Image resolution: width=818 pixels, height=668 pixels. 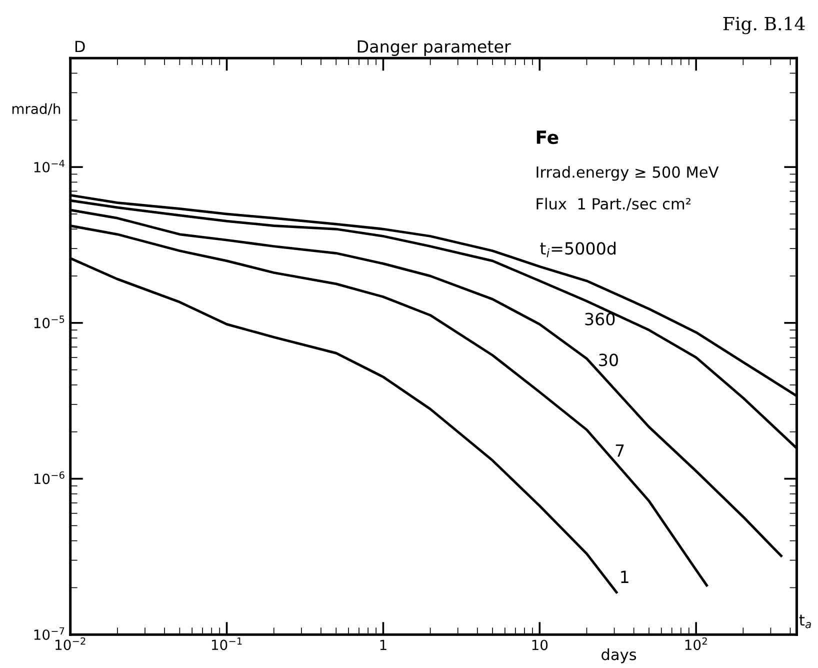 I want to click on series-label: 7, so click(x=620, y=450).